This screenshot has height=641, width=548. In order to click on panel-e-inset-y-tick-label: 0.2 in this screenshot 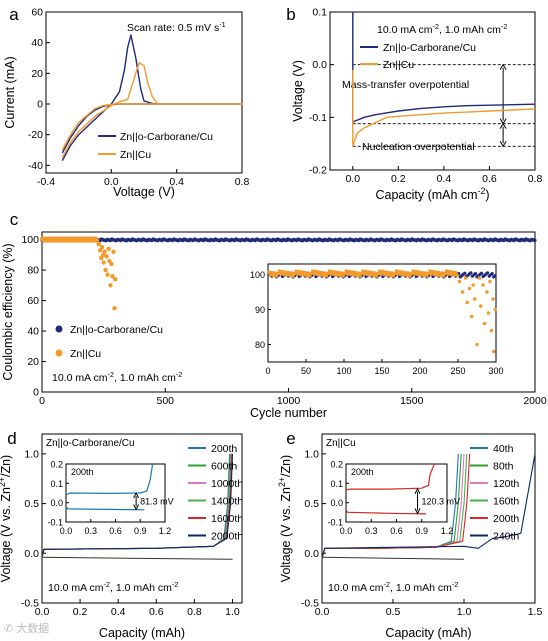, I will do `click(336, 465)`.